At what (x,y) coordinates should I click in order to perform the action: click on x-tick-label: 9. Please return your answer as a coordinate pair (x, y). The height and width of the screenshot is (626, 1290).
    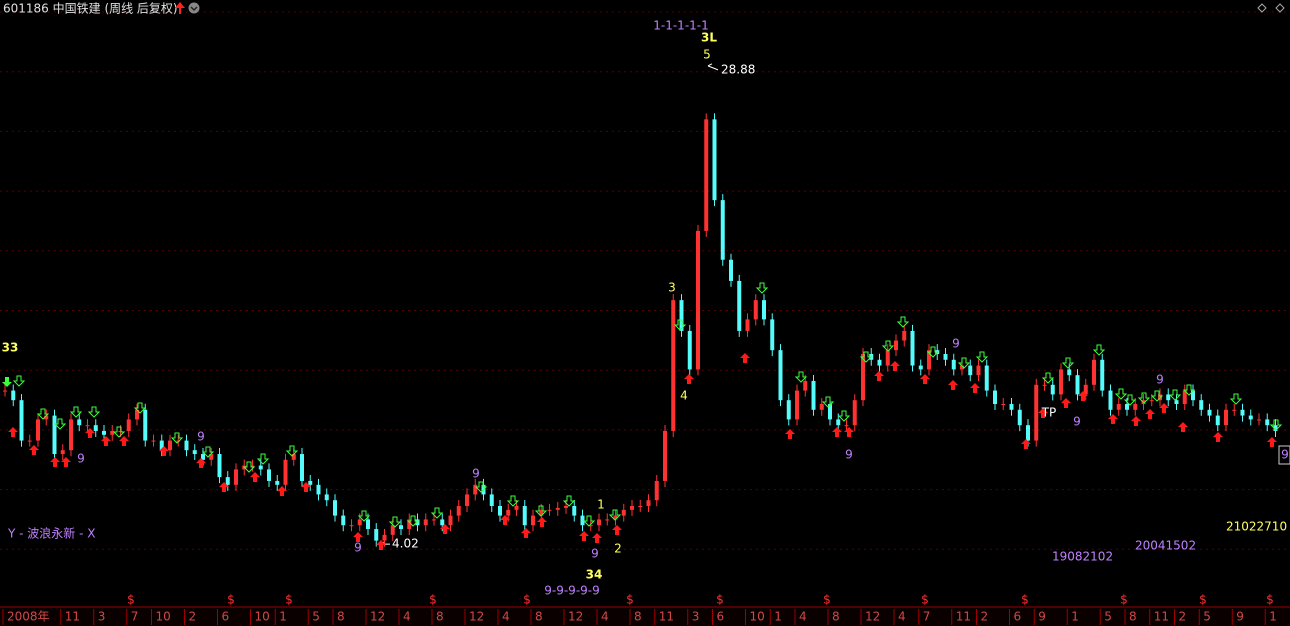
    Looking at the image, I should click on (1240, 617).